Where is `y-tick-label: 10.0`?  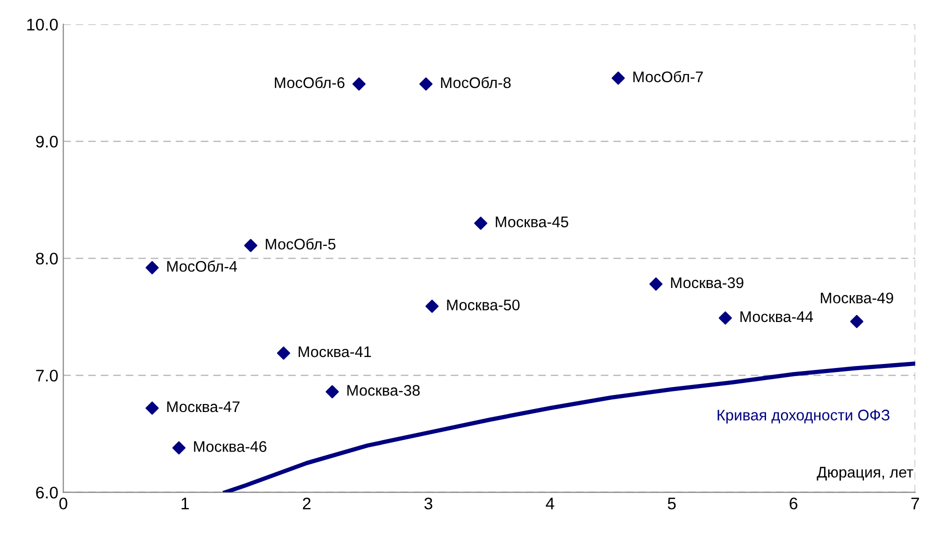
y-tick-label: 10.0 is located at coordinates (42, 24).